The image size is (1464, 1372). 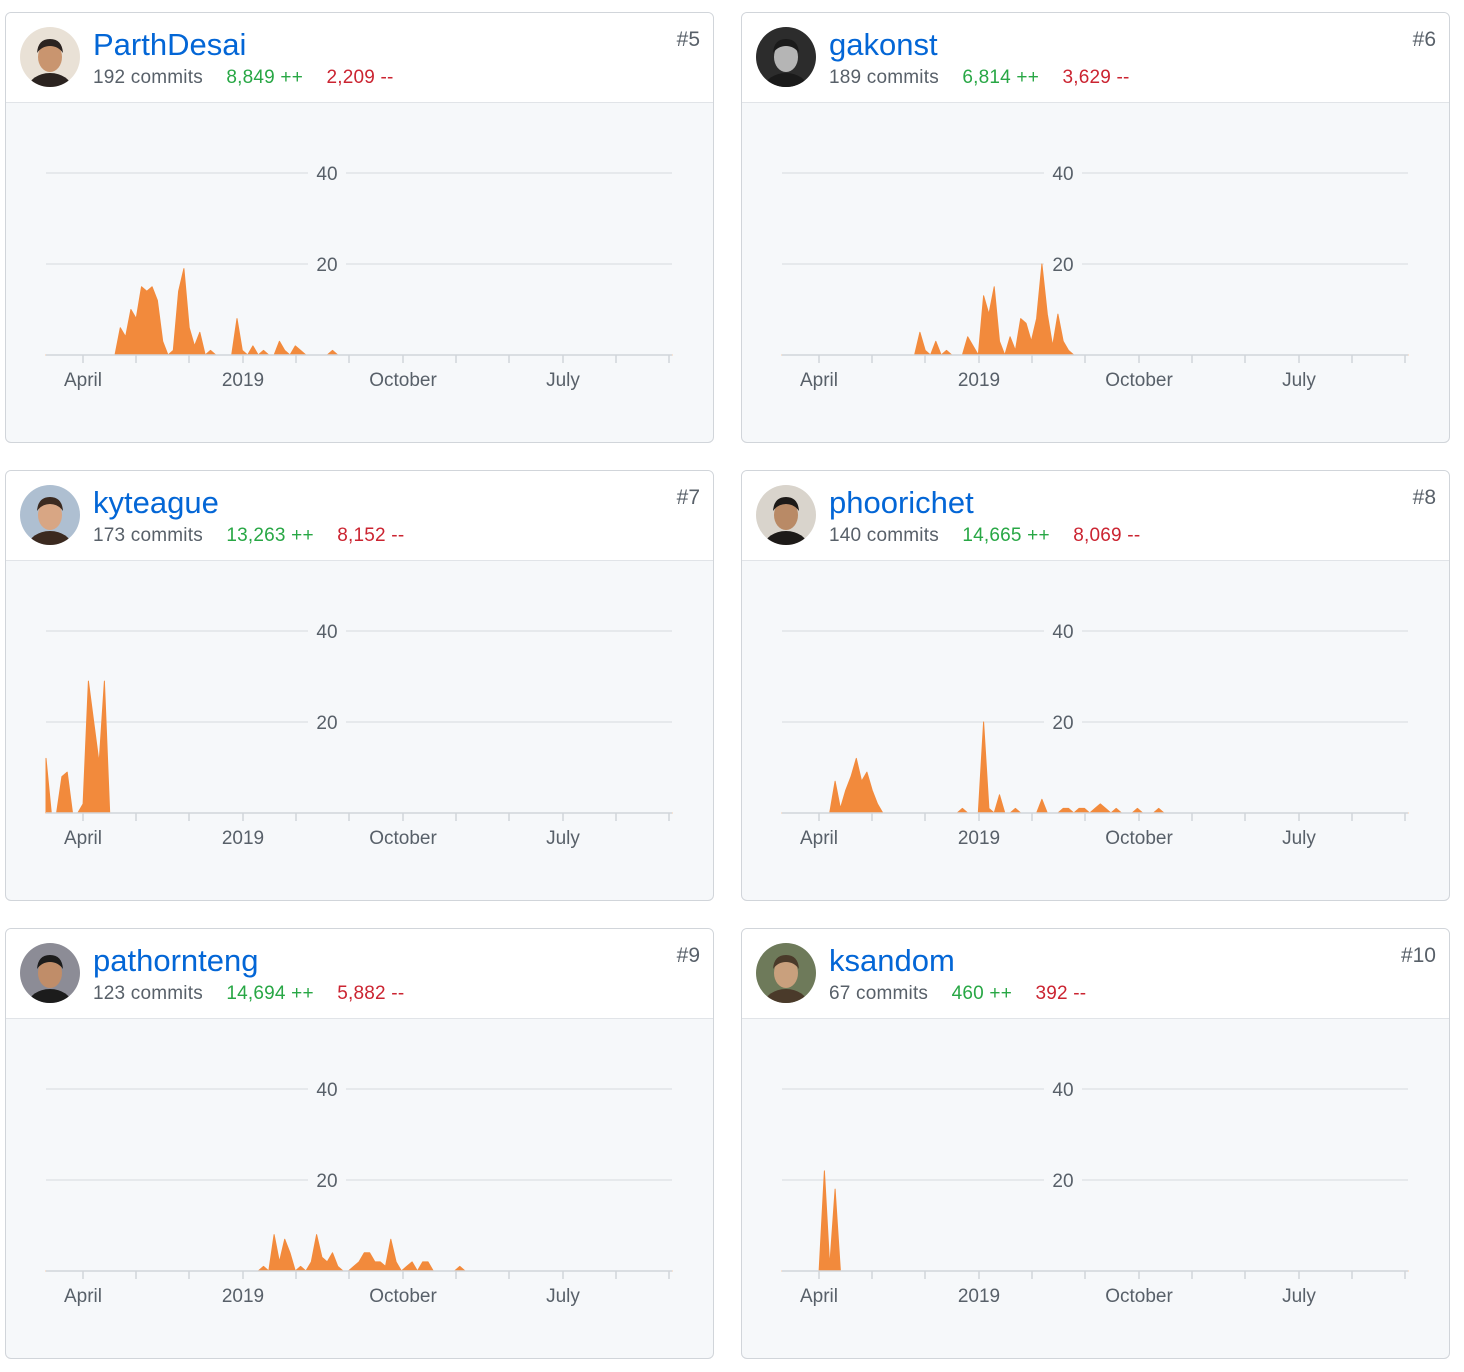 What do you see at coordinates (883, 44) in the screenshot?
I see `contributor-username-link: gakonst` at bounding box center [883, 44].